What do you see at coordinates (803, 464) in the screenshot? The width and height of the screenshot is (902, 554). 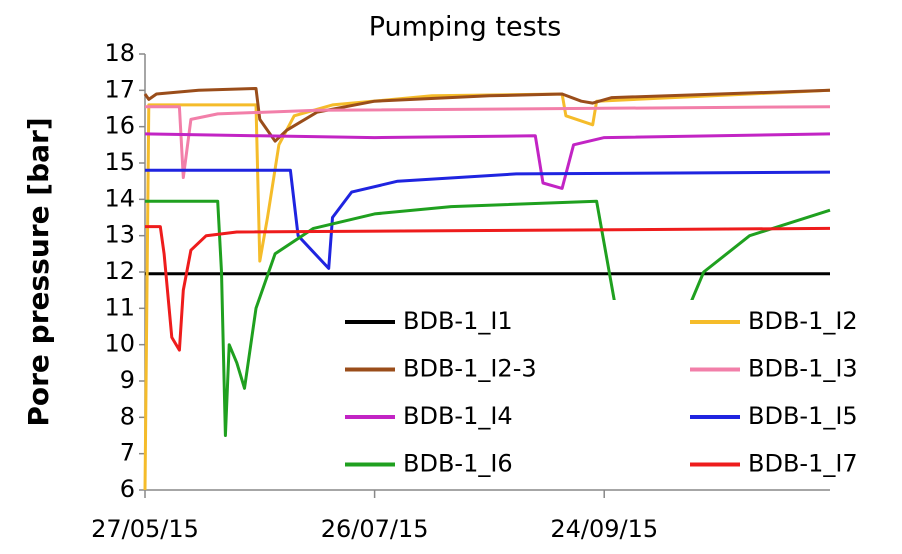 I see `legend-label: BDB-1_I7` at bounding box center [803, 464].